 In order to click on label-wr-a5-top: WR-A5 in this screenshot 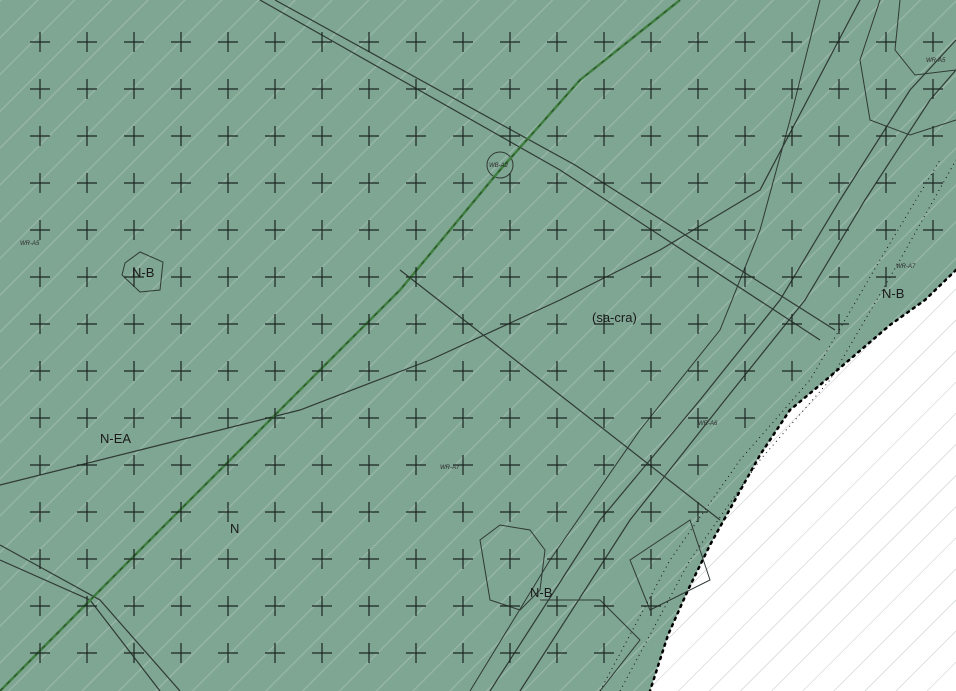, I will do `click(936, 61)`.